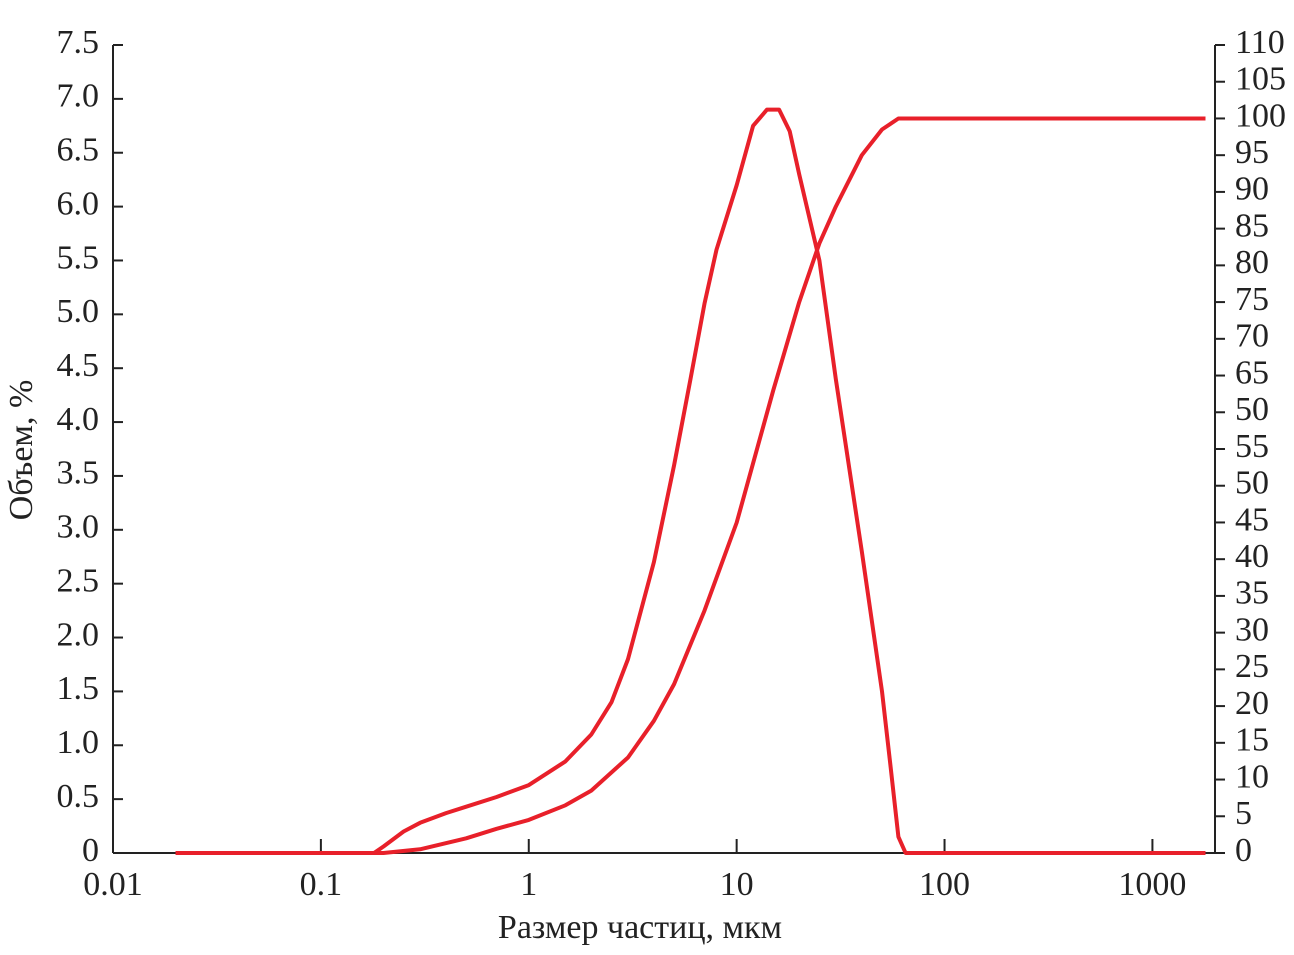 The image size is (1294, 955). I want to click on y2-tick-label: 45, so click(1252, 519).